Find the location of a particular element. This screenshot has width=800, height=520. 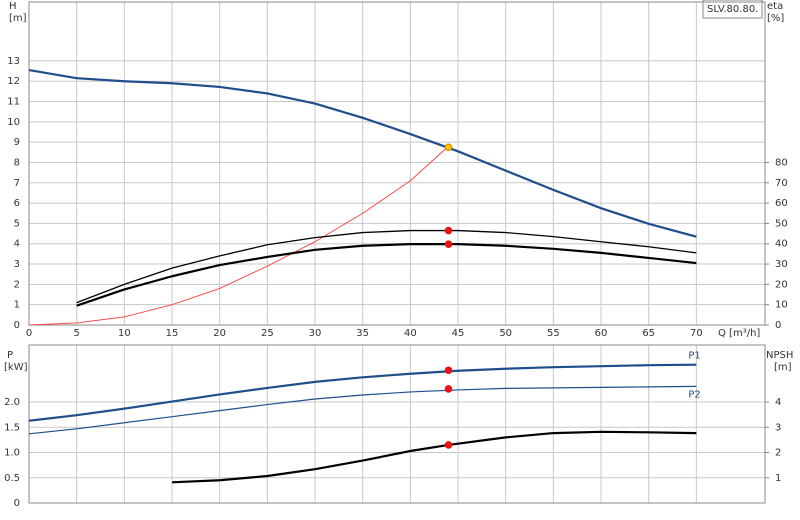

y2-tick-label: 40 is located at coordinates (781, 244).